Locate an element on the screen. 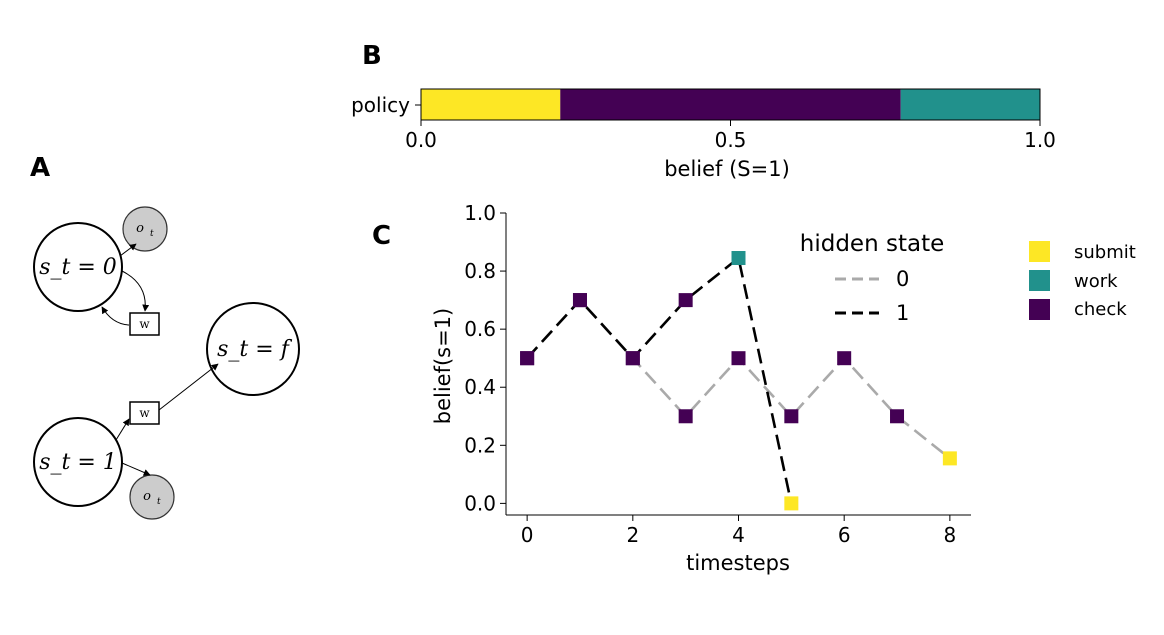 This screenshot has width=1164, height=635. action-box-top is located at coordinates (144, 324).